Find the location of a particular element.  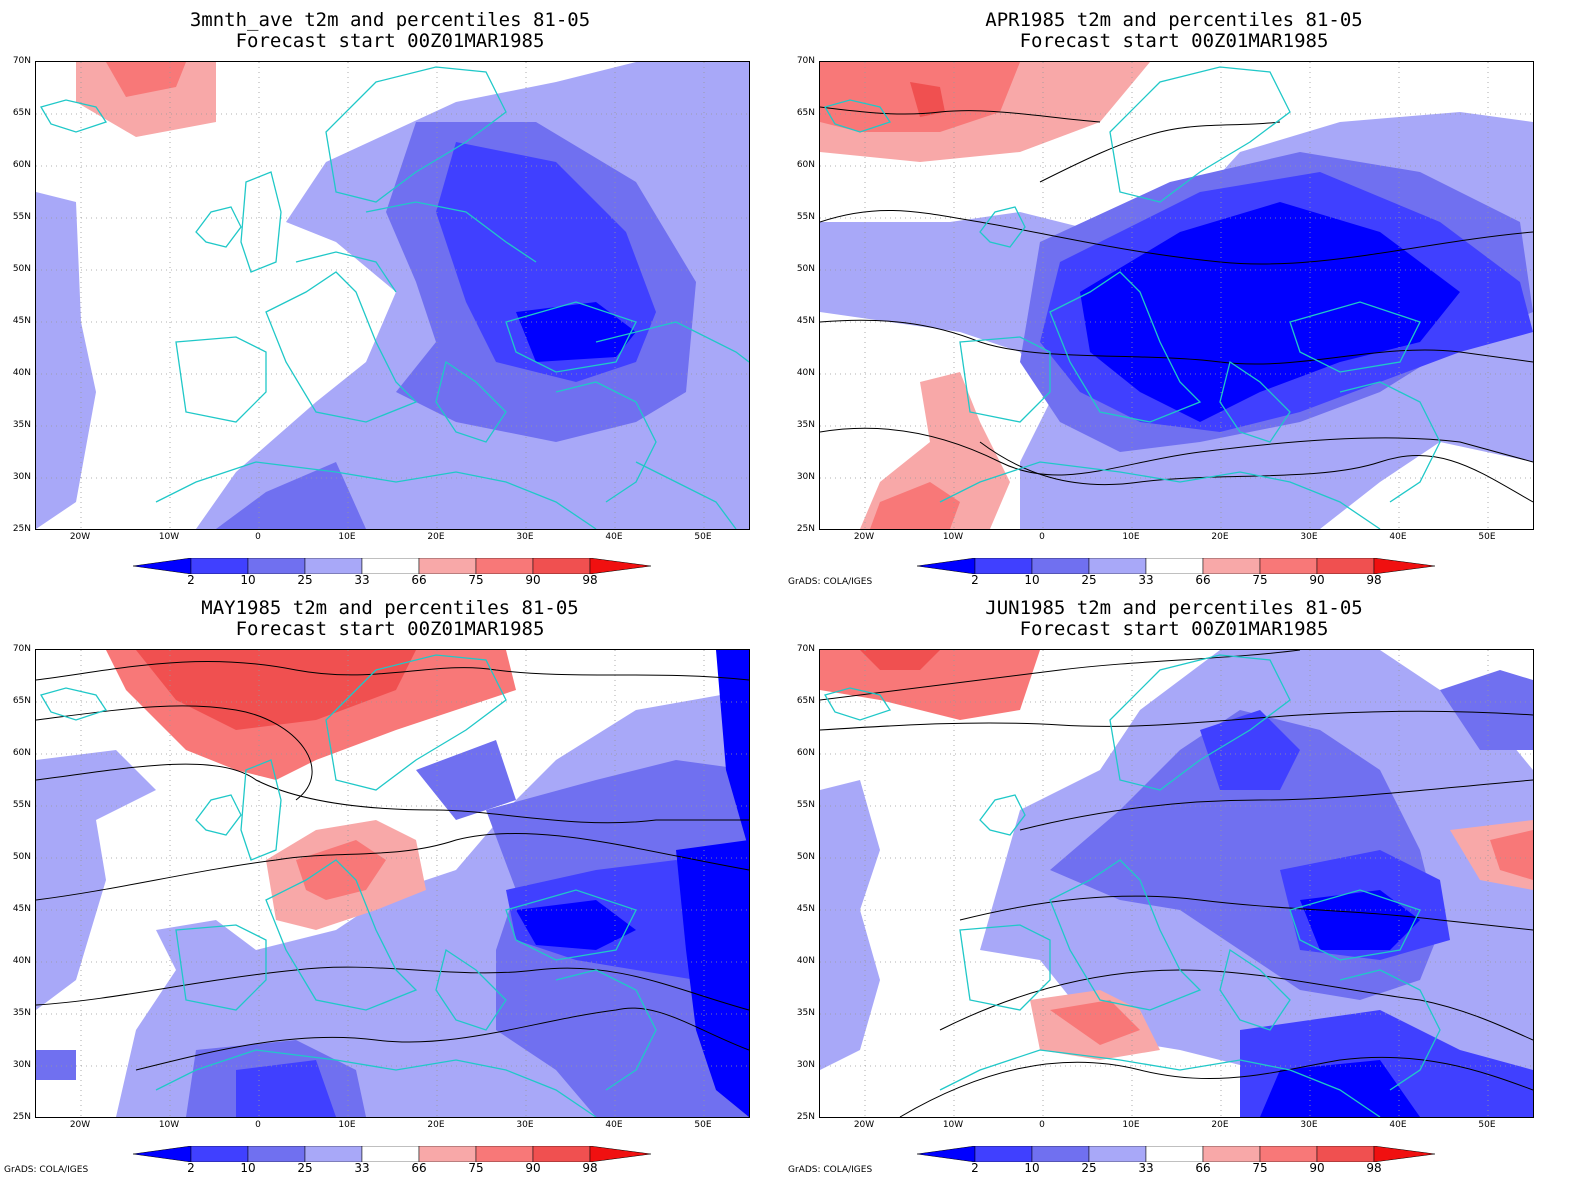

panel-title-line1: APR1985 t2m and percentiles 81-05 is located at coordinates (1174, 20).